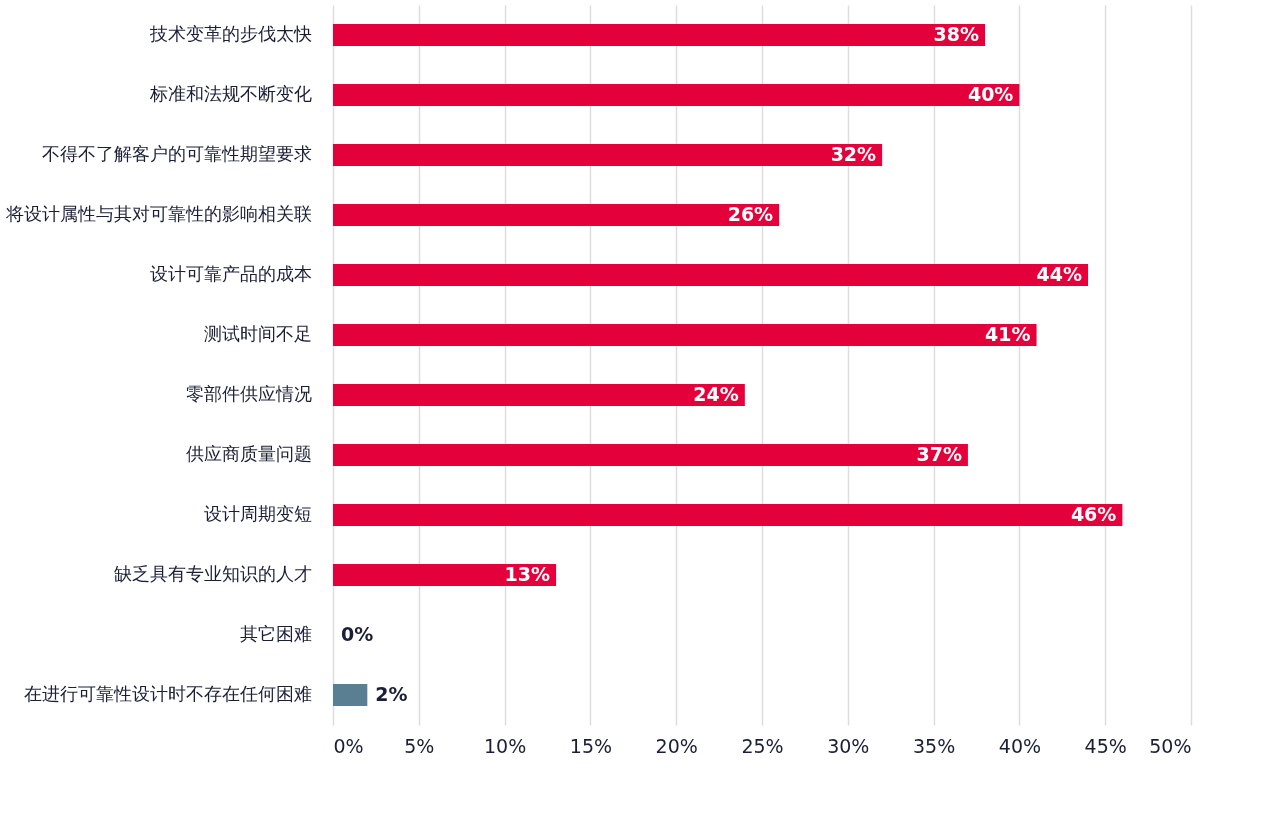 The height and width of the screenshot is (813, 1280). Describe the element at coordinates (1008, 334) in the screenshot. I see `data-label: 41%` at that location.